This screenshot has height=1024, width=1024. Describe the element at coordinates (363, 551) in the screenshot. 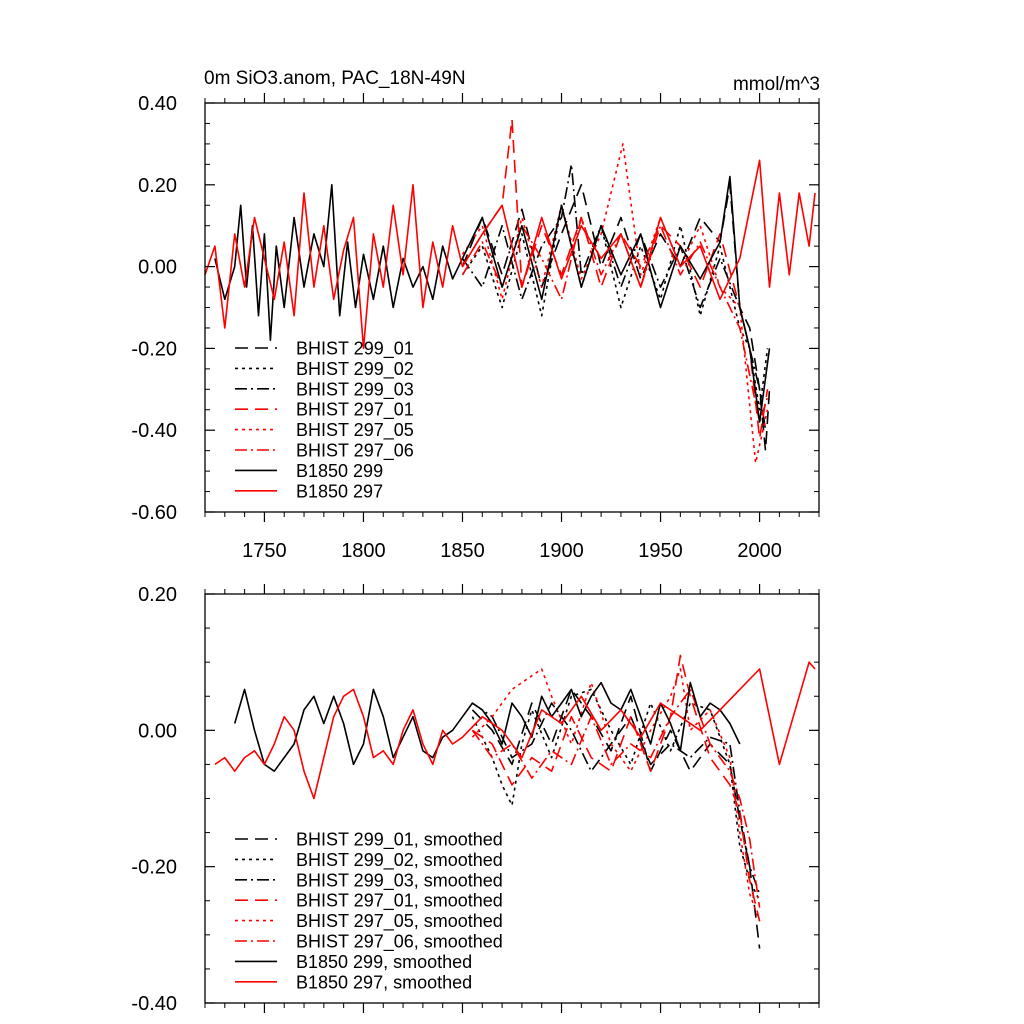

I see `x-tick-label: 1800` at that location.